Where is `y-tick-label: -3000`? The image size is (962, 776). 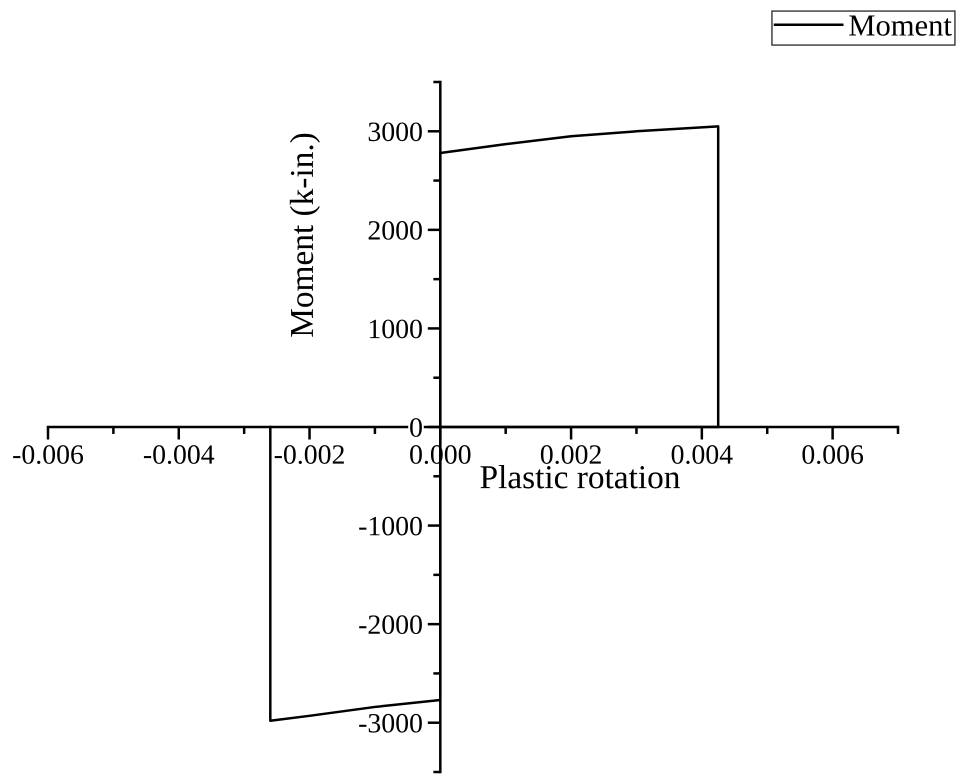 y-tick-label: -3000 is located at coordinates (390, 723).